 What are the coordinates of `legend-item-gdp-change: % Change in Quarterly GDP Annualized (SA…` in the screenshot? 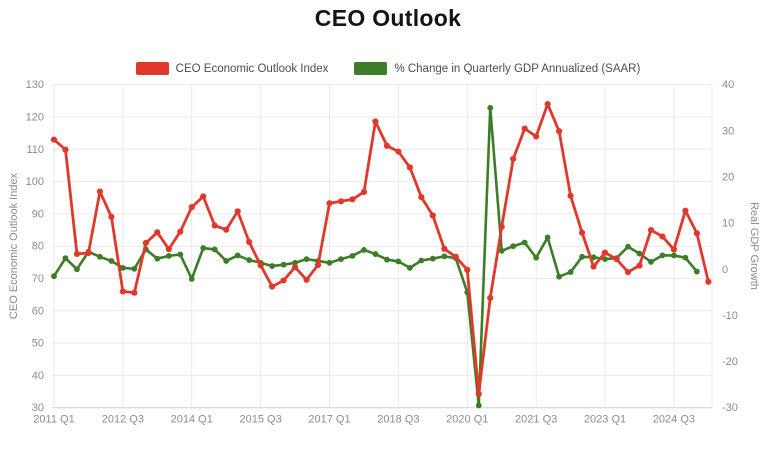 It's located at (497, 68).